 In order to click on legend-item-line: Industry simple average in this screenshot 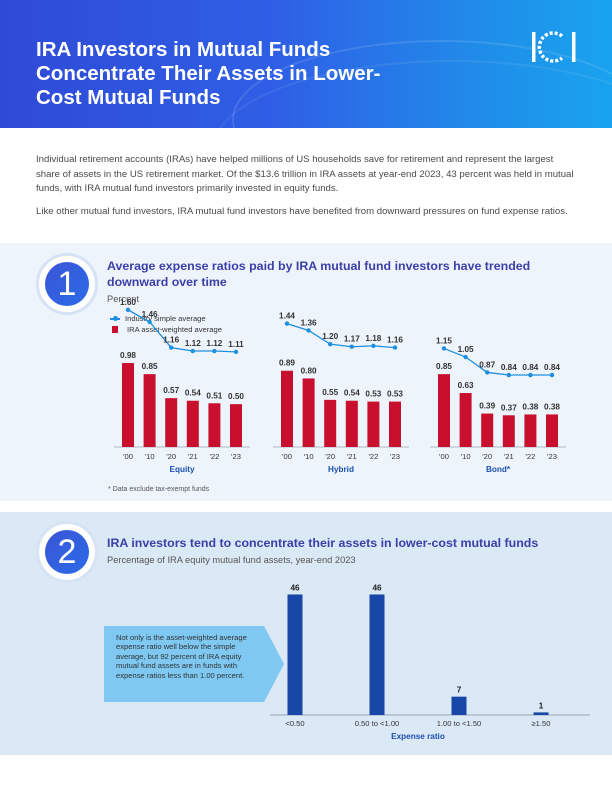, I will do `click(166, 318)`.